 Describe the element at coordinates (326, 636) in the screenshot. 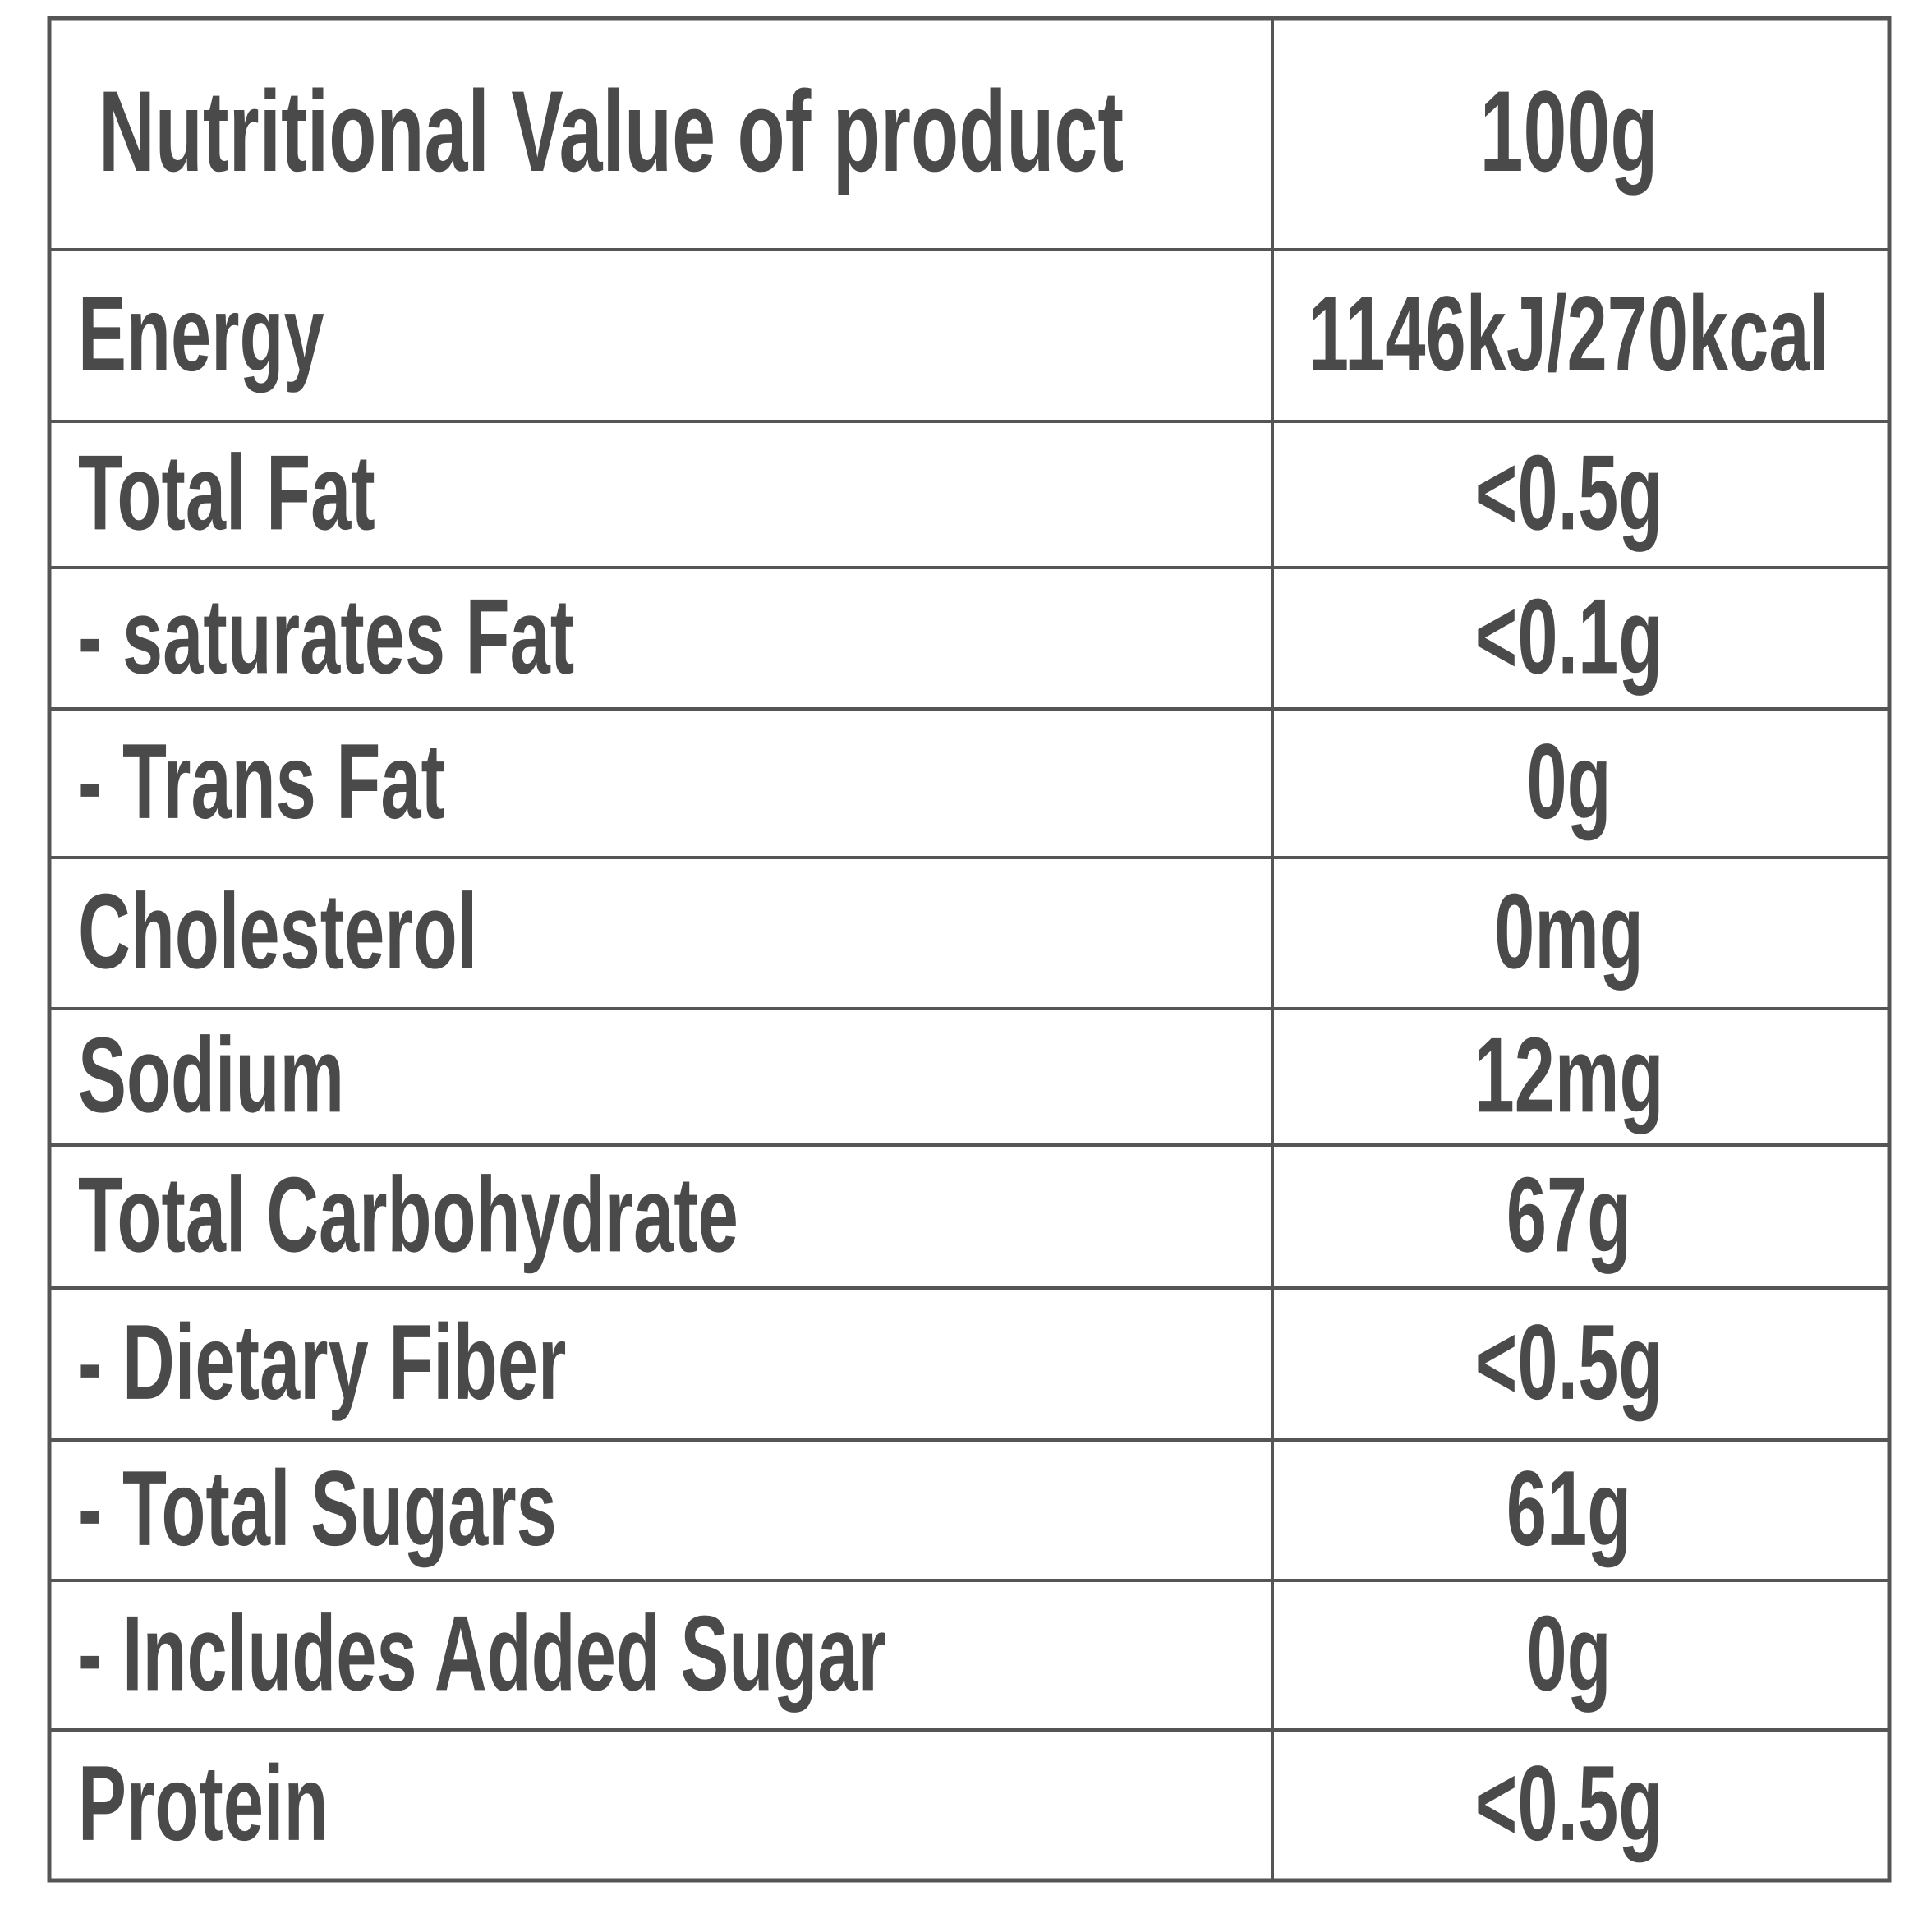

I see `nutrient-label: - saturates Fat` at that location.